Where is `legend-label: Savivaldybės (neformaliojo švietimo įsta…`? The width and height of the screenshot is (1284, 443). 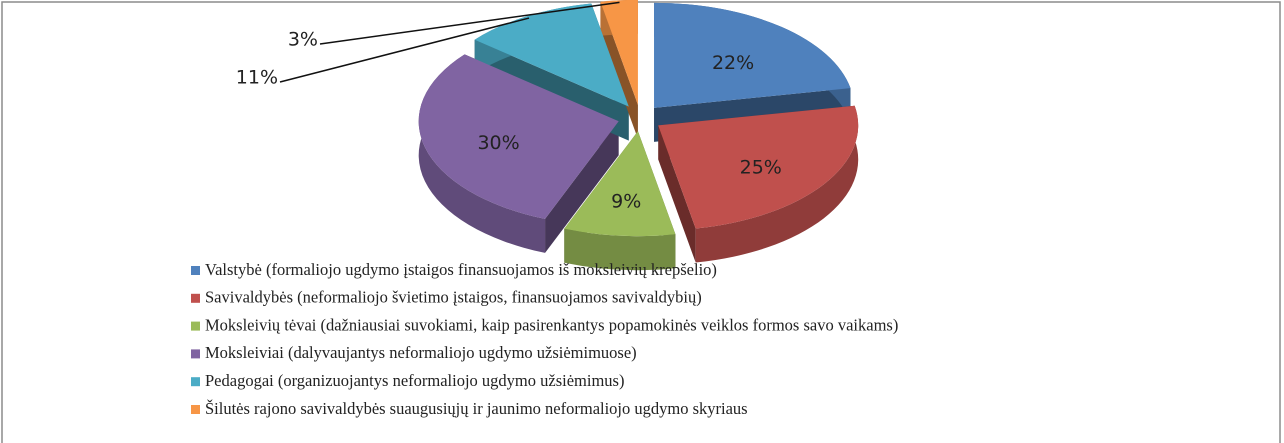
legend-label: Savivaldybės (neformaliojo švietimo įsta… is located at coordinates (453, 297).